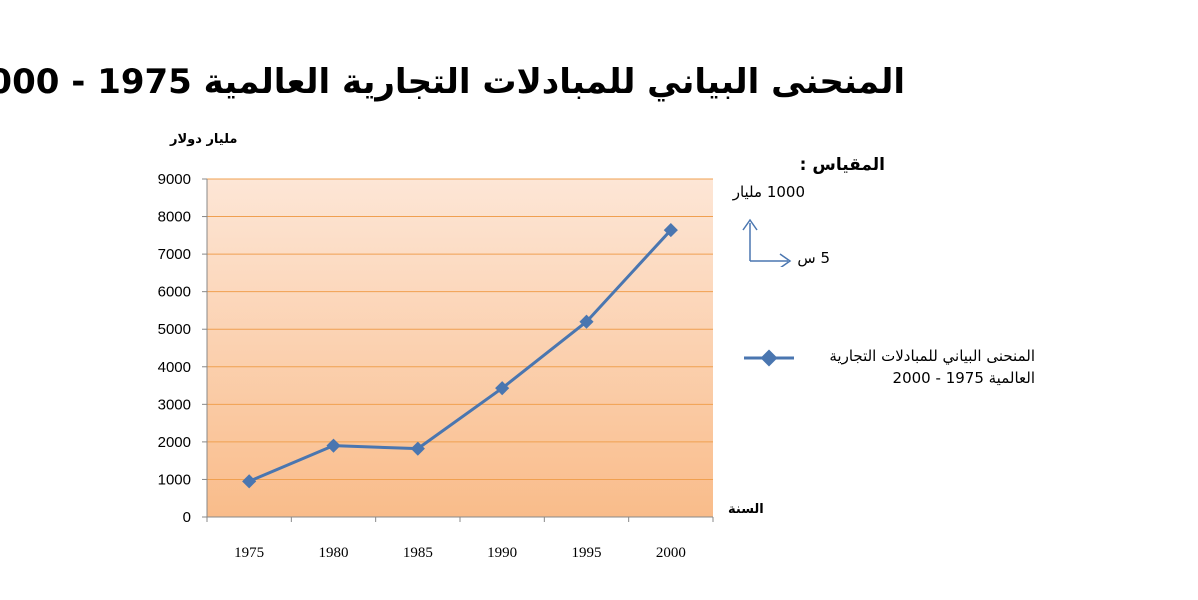 This screenshot has width=1198, height=600. What do you see at coordinates (813, 258) in the screenshot?
I see `scale-x-unit: 5 س` at bounding box center [813, 258].